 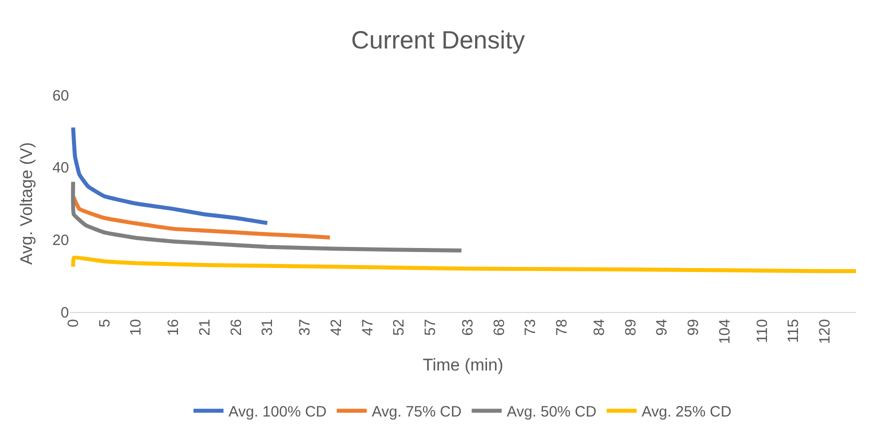 What do you see at coordinates (105, 323) in the screenshot?
I see `x-tick-label: 5` at bounding box center [105, 323].